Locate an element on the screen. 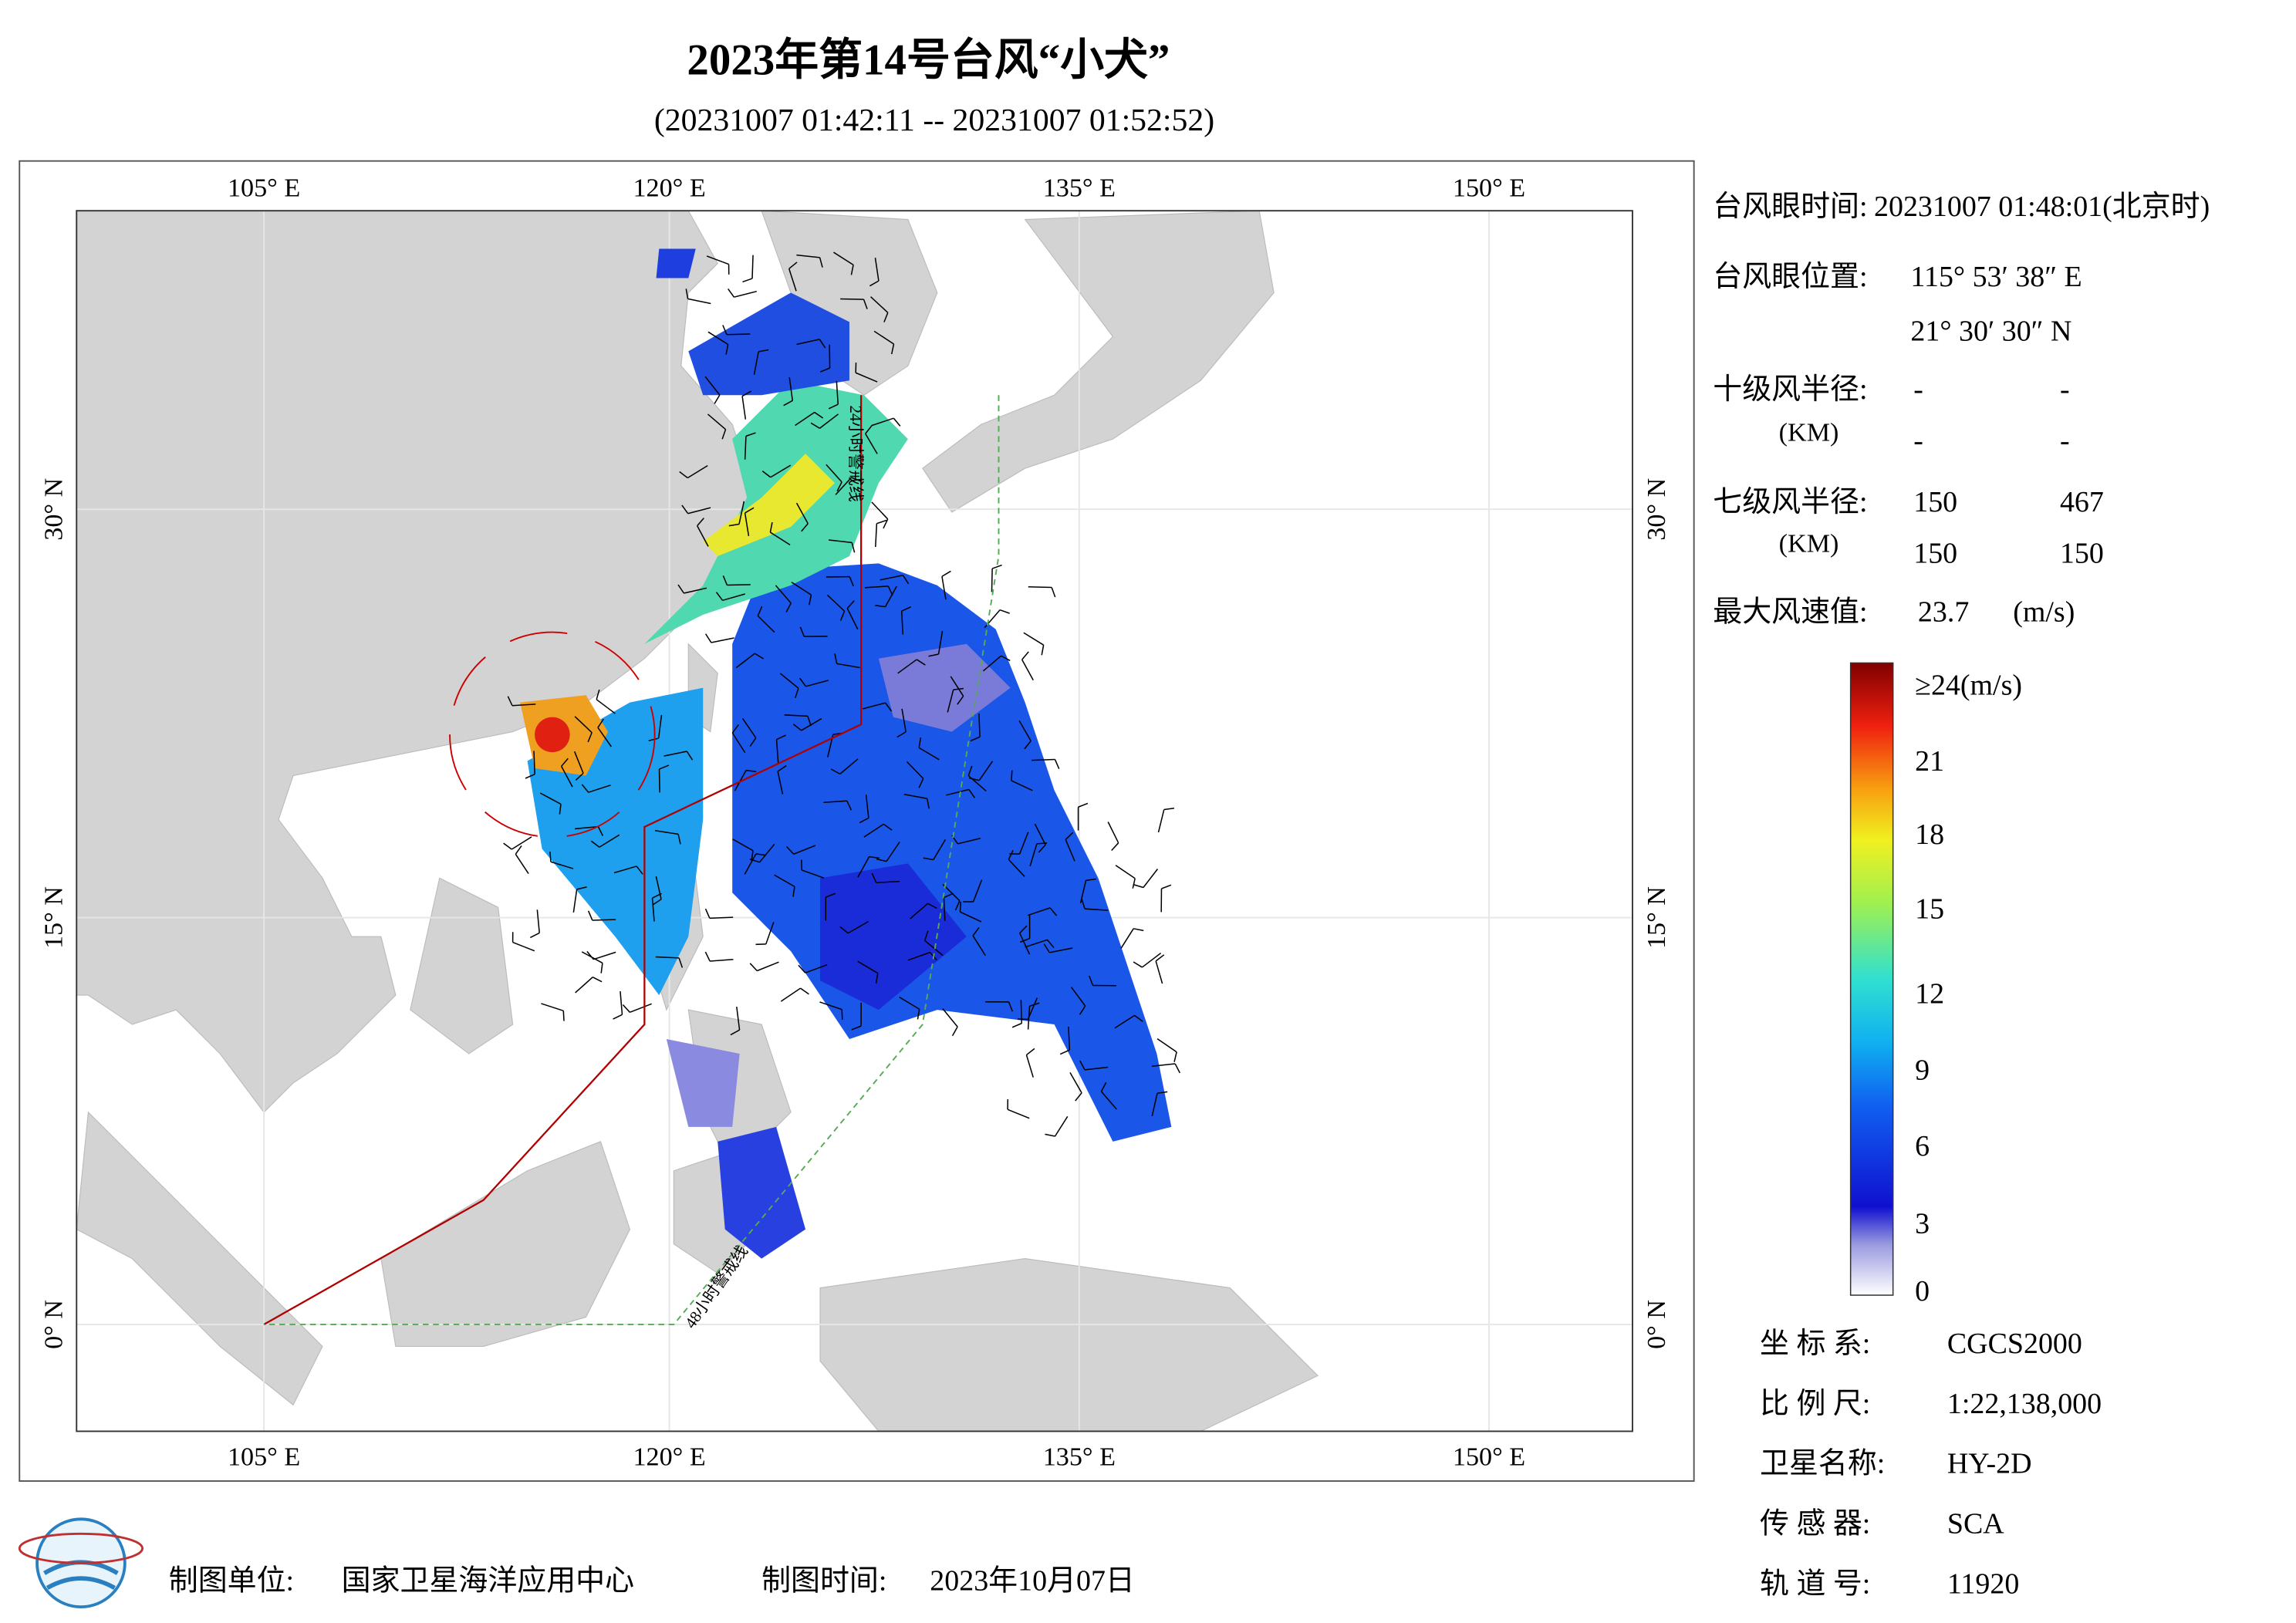  colorbar-label: 3 is located at coordinates (1923, 1224).